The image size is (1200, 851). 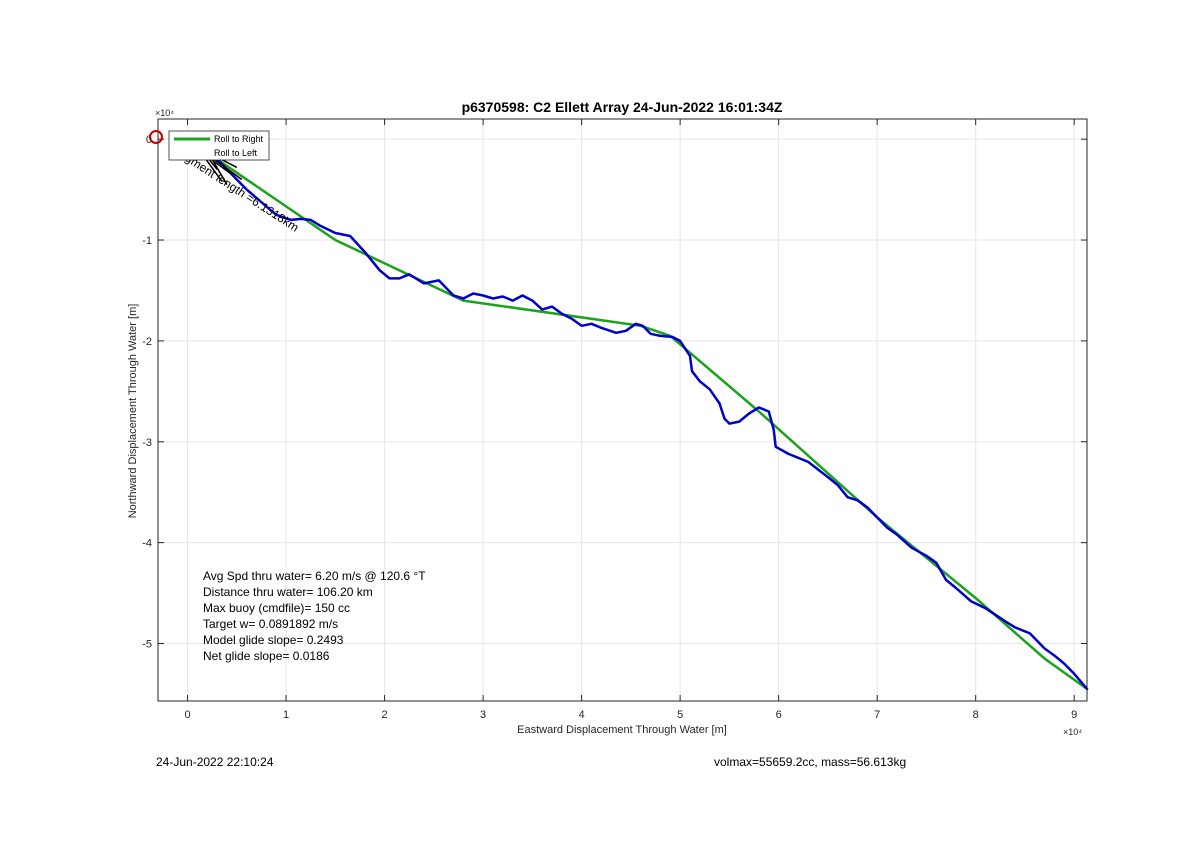 What do you see at coordinates (147, 241) in the screenshot?
I see `y-tick-label: -1` at bounding box center [147, 241].